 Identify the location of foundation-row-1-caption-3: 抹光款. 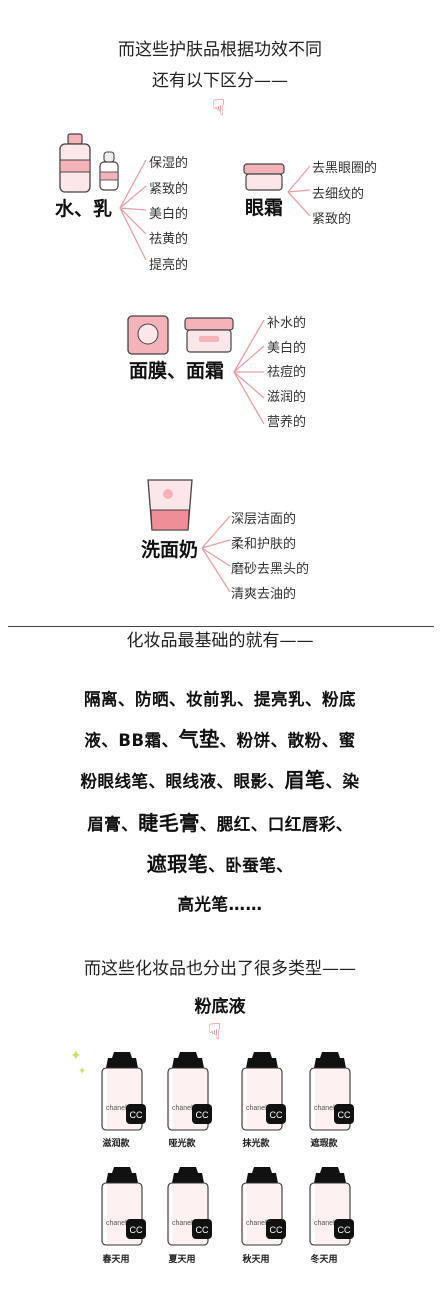
(256, 1144).